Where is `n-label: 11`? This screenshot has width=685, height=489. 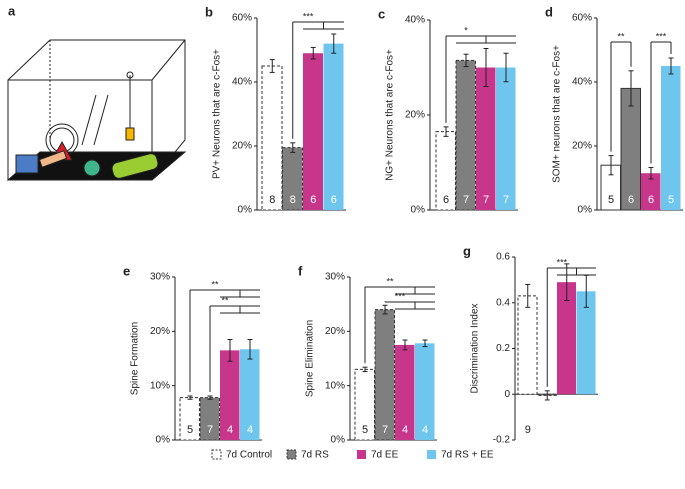
n-label: 11 is located at coordinates (547, 430).